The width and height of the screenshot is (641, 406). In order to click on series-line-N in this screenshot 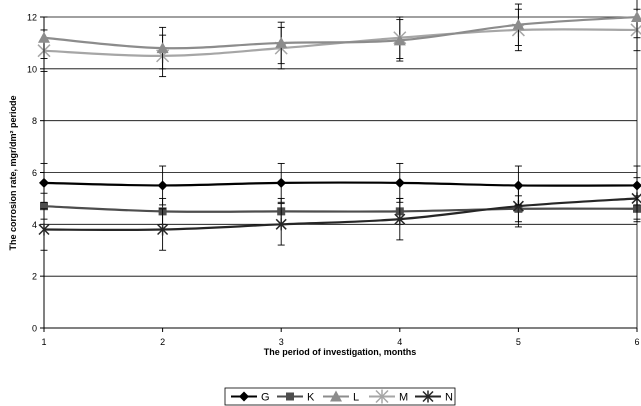, I will do `click(340, 214)`.